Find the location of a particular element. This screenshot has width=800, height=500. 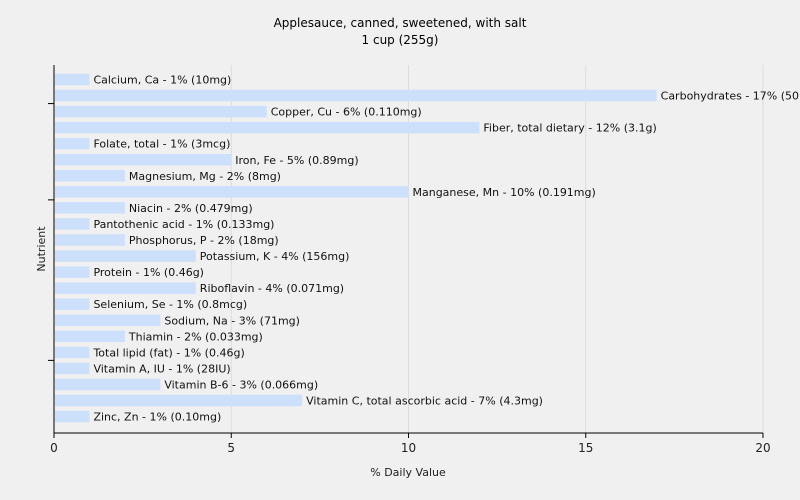

x-axis-title: % Daily Value is located at coordinates (408, 472).